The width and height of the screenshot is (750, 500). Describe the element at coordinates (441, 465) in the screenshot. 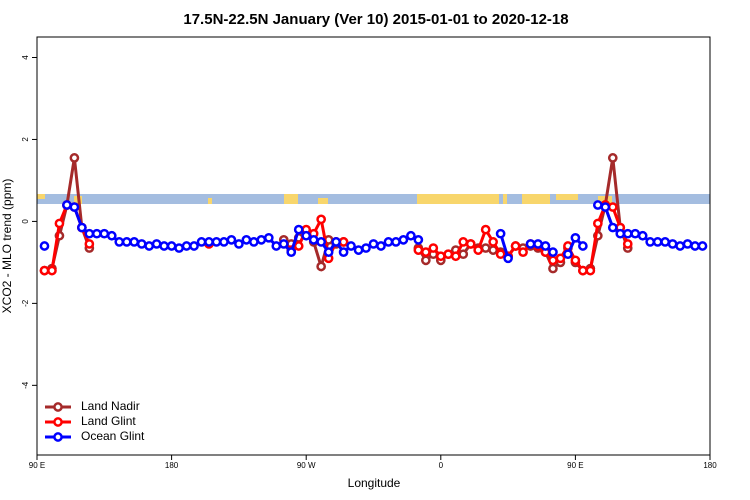

I see `x-tick-label: 0` at that location.